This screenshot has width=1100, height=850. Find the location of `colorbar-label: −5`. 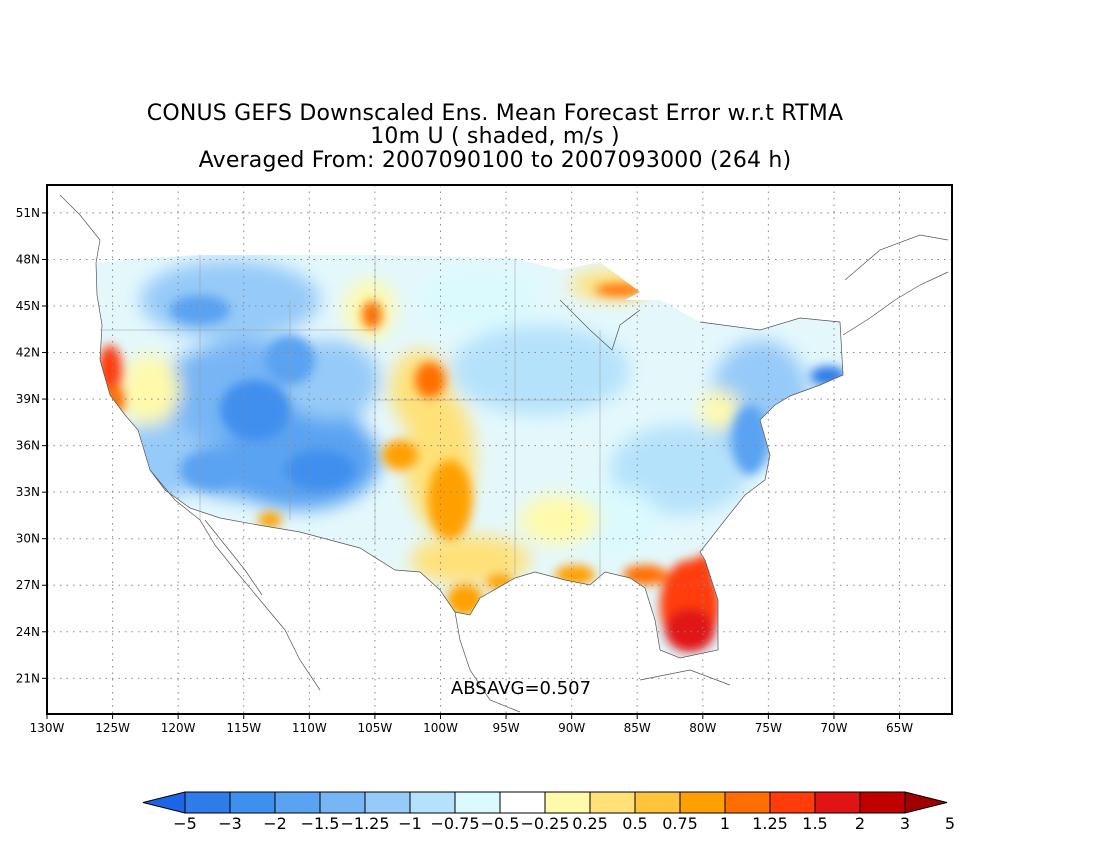

colorbar-label: −5 is located at coordinates (185, 823).